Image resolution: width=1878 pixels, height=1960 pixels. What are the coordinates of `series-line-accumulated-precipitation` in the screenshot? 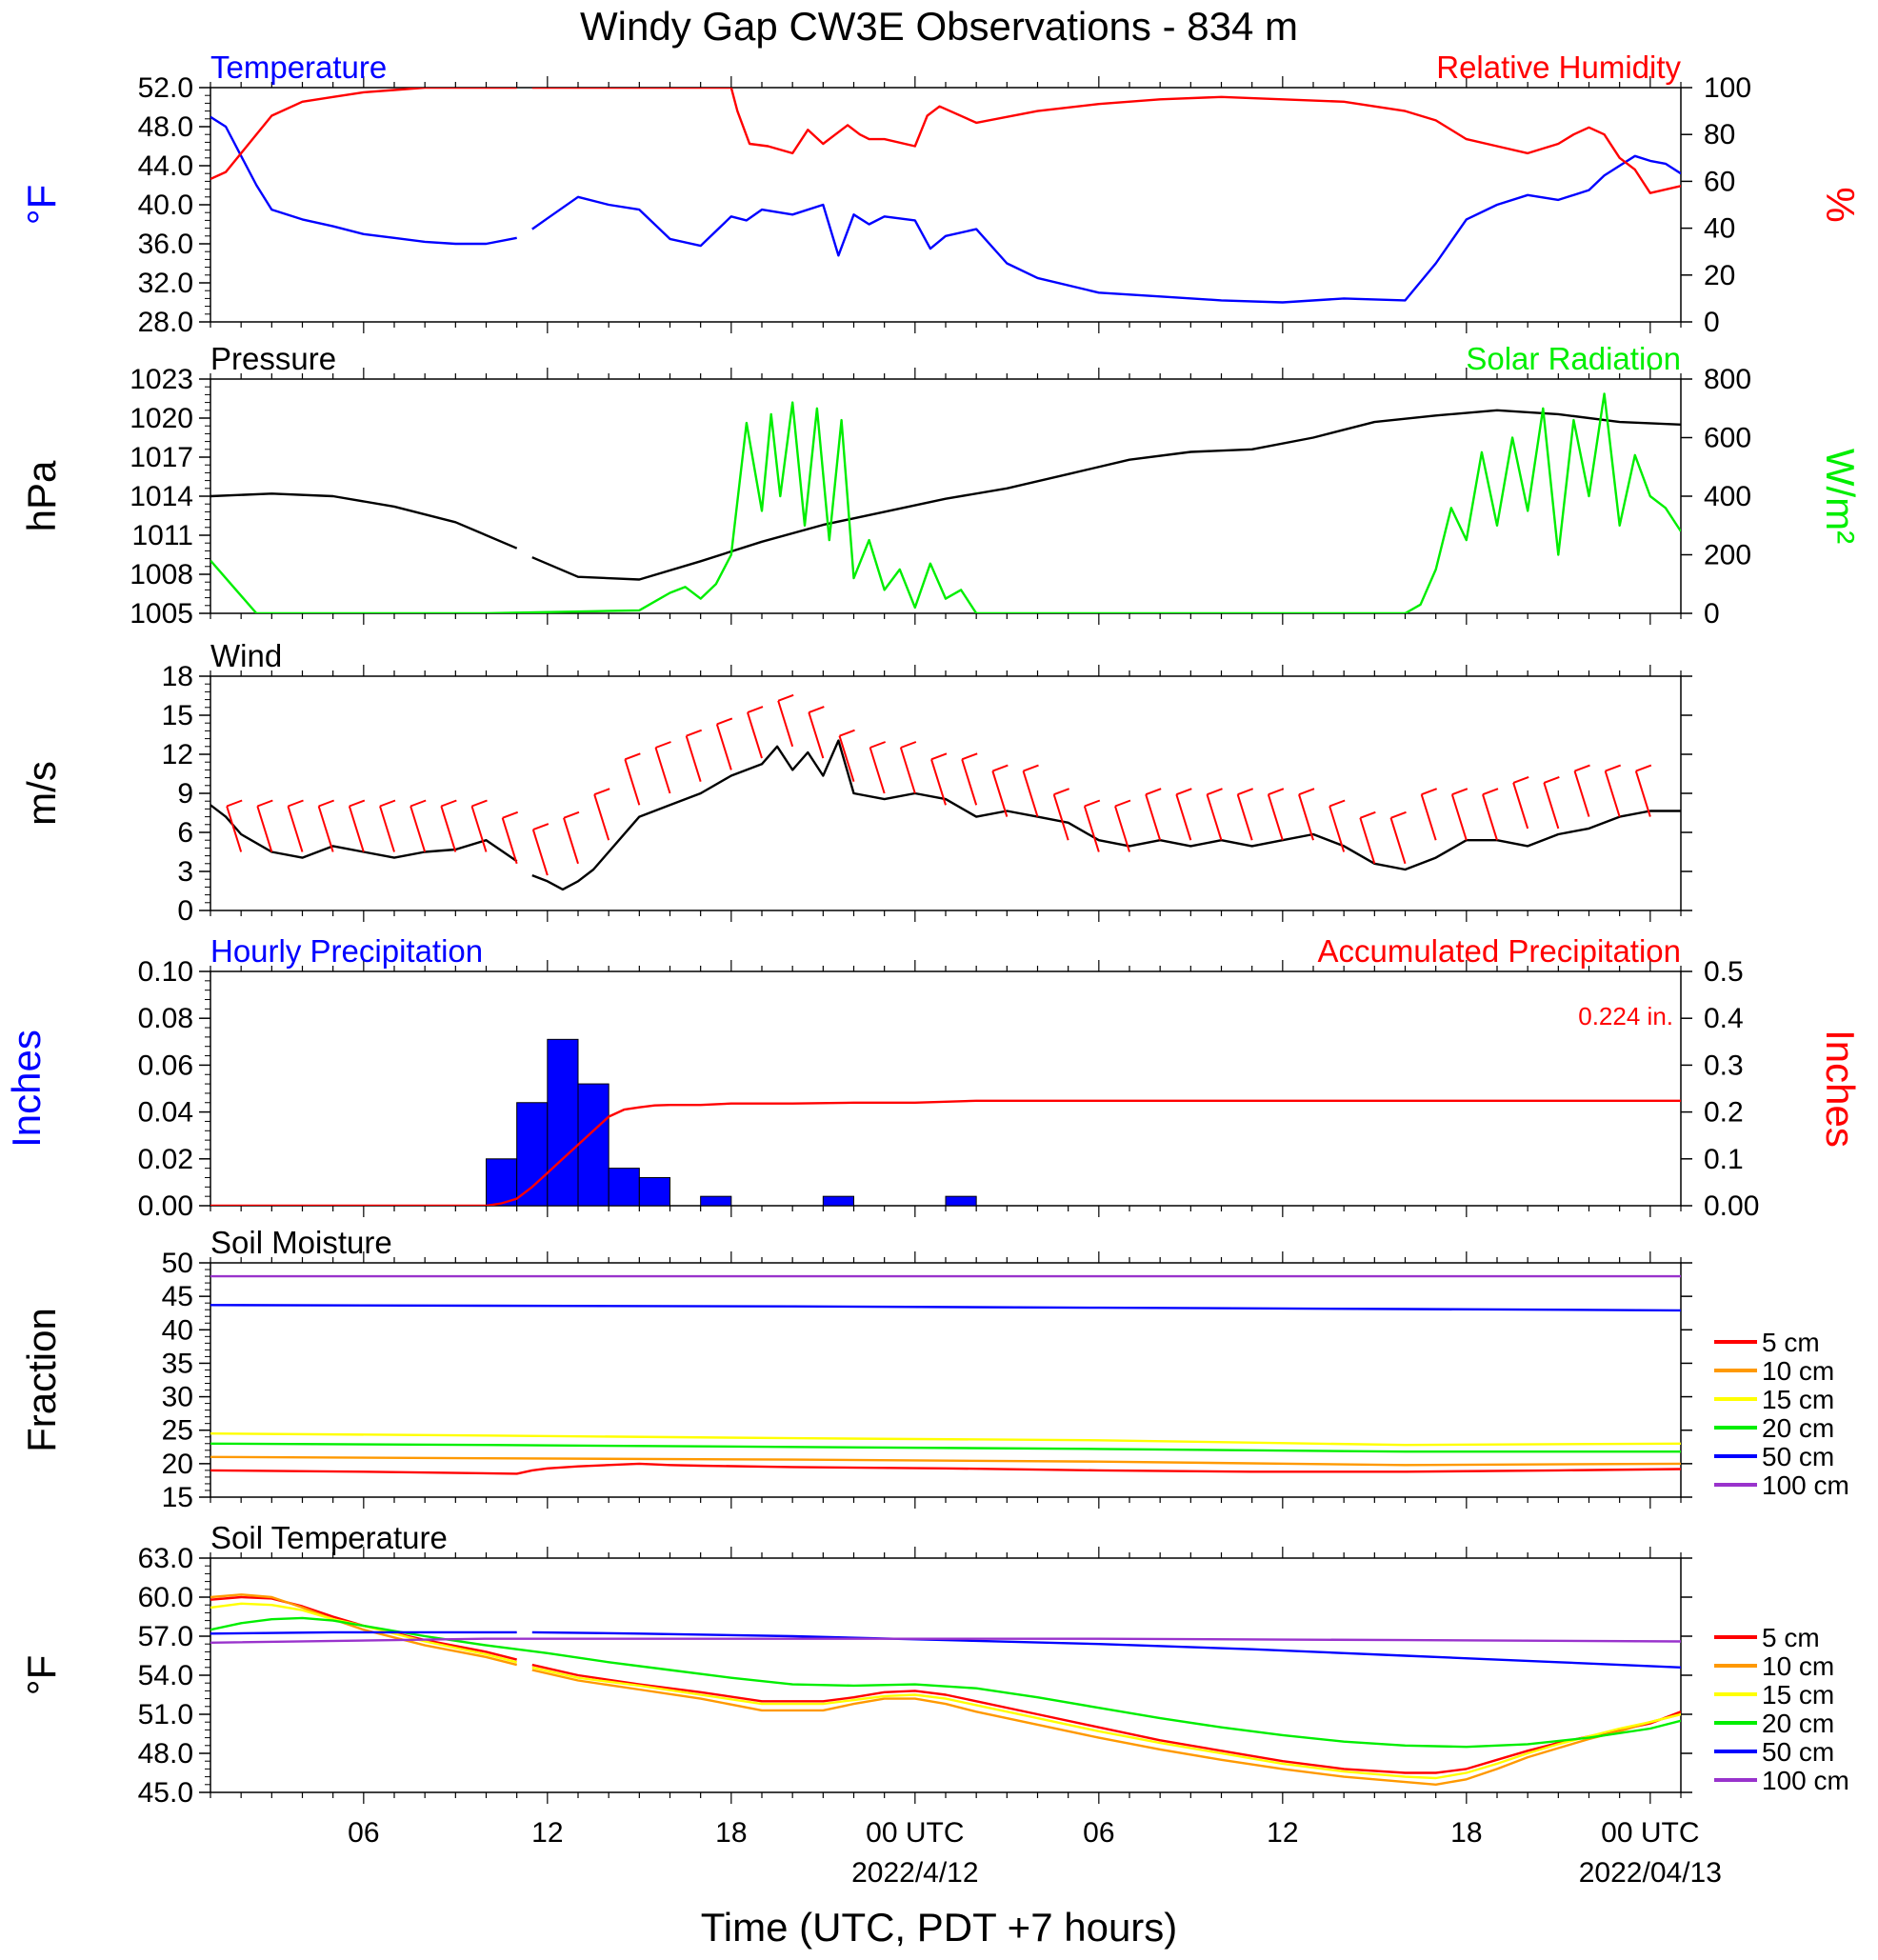 It's located at (945, 1152).